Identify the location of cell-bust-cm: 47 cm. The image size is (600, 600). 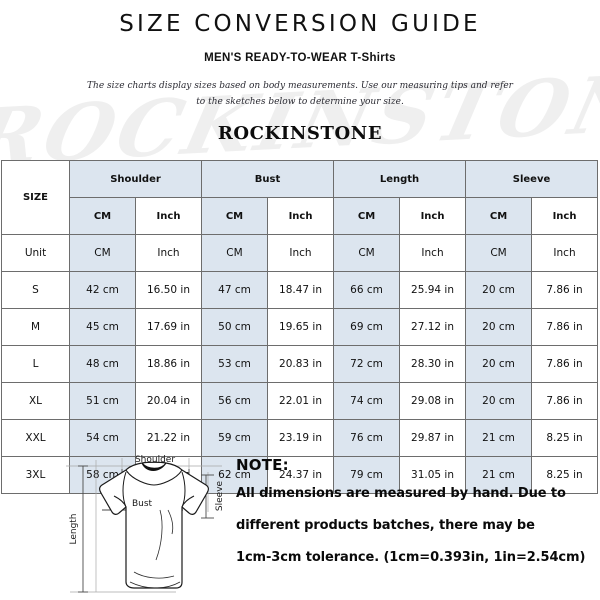
(234, 290).